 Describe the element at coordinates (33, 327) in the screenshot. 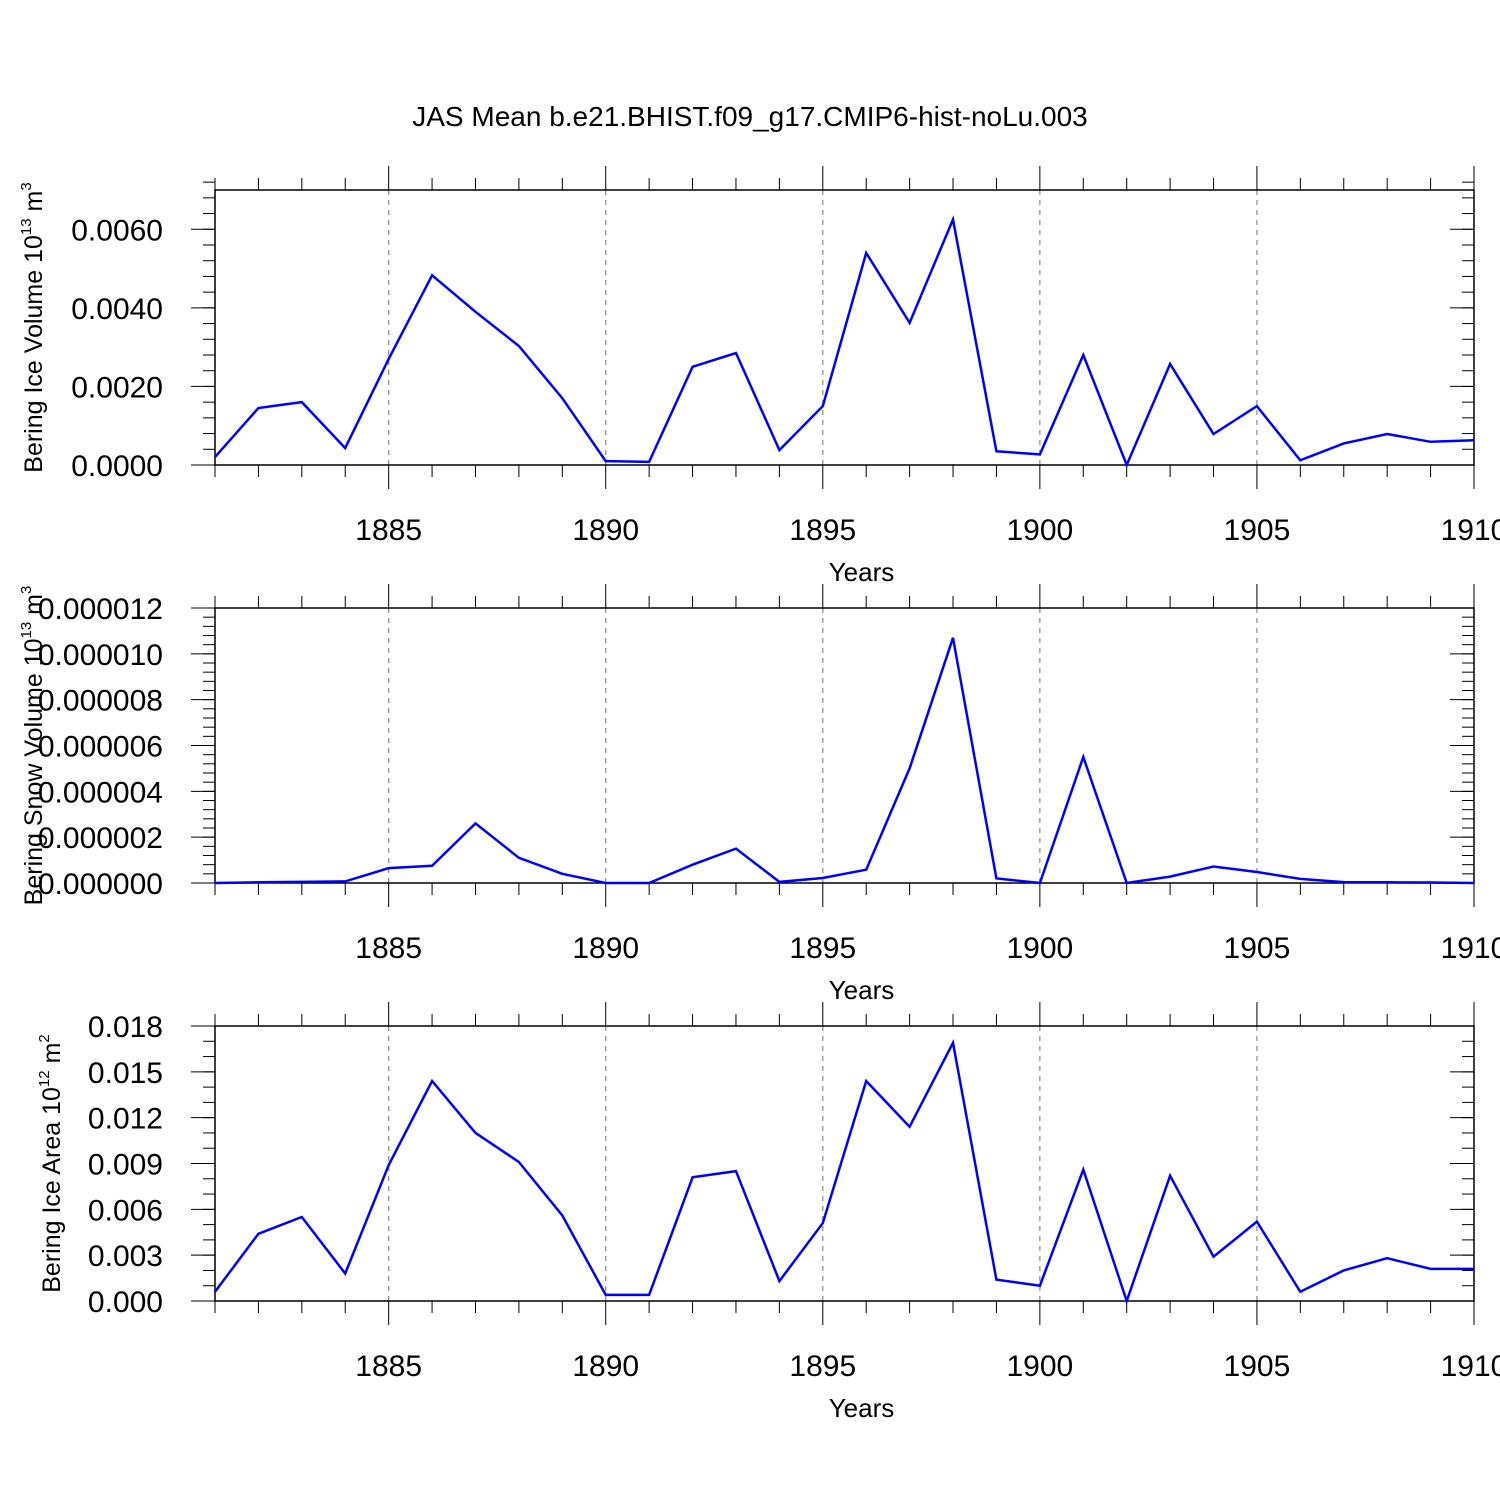

I see `y-axis-label: Bering Ice Volume 1013 m3` at that location.